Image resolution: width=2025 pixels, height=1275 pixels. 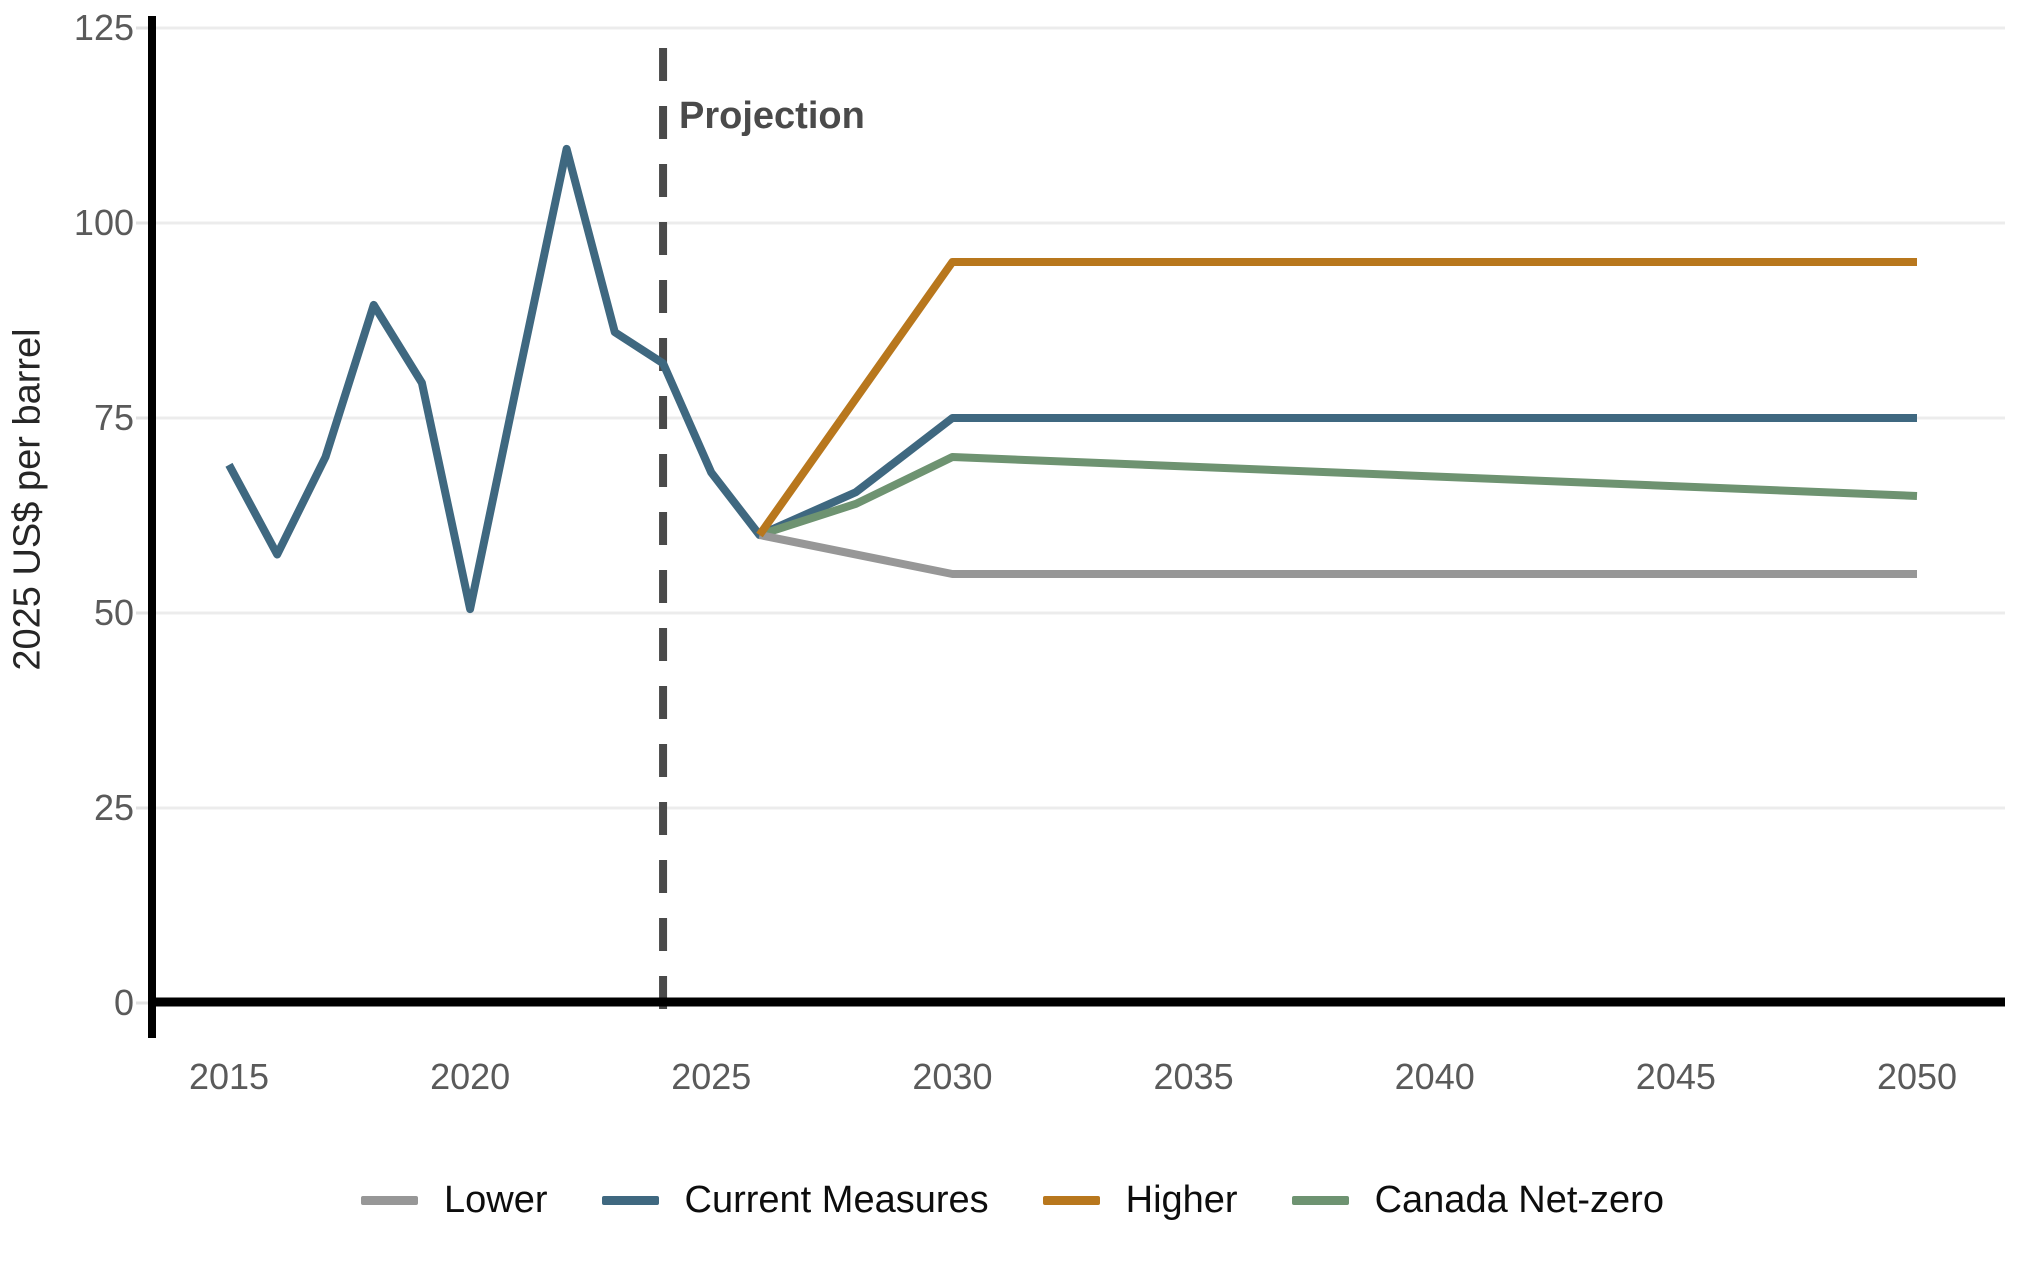 I want to click on legend-item-current-measures: Current Measures, so click(x=795, y=1200).